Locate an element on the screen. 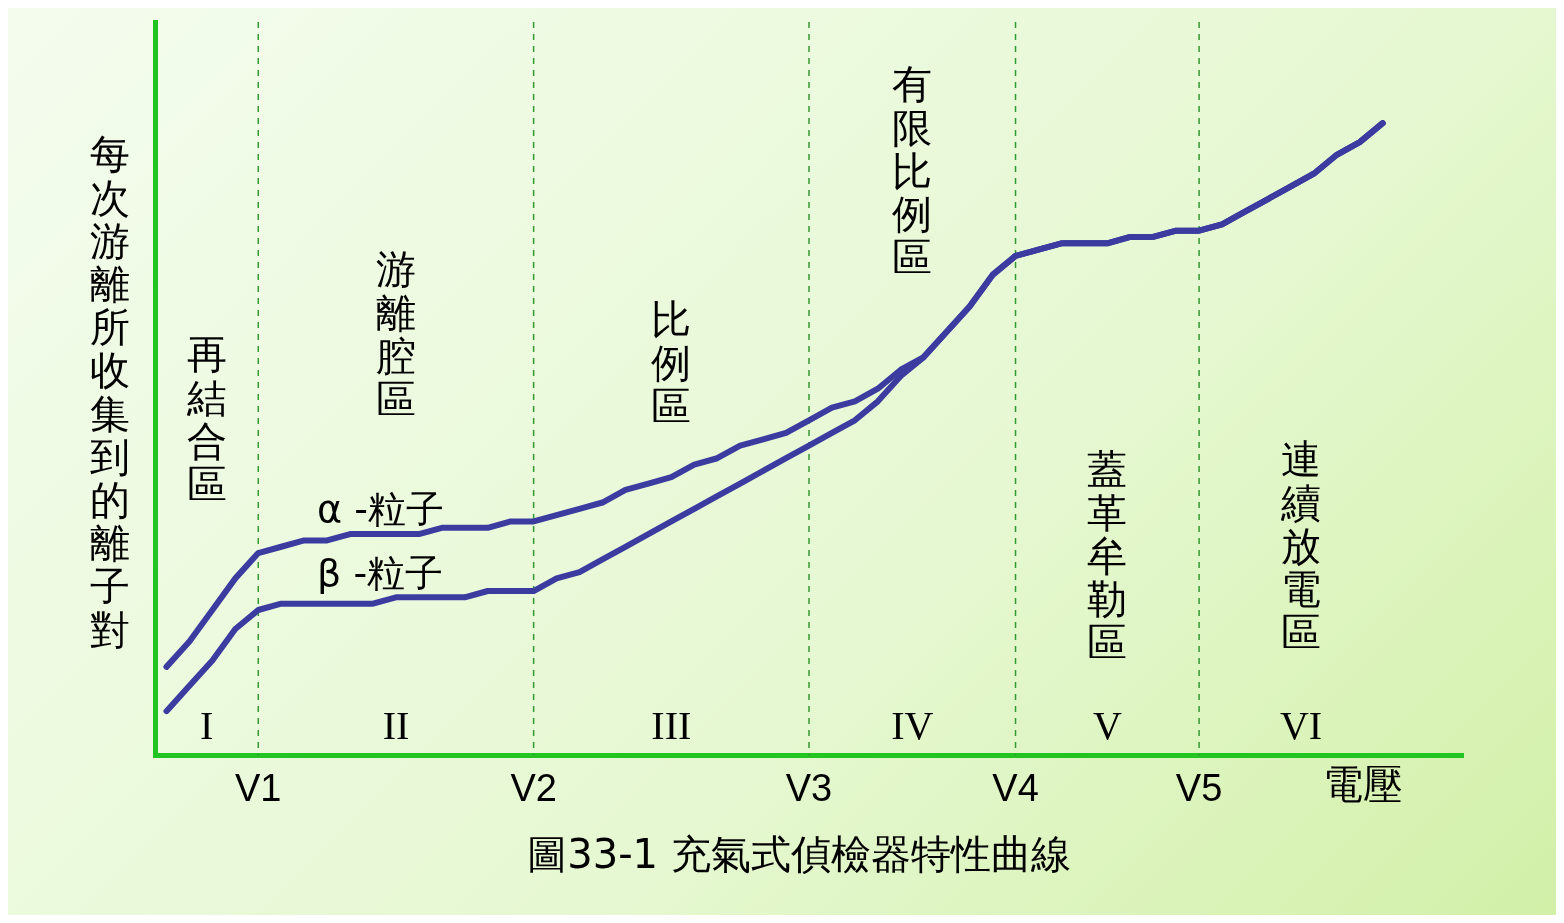 This screenshot has width=1564, height=923. annotation: I is located at coordinates (206, 726).